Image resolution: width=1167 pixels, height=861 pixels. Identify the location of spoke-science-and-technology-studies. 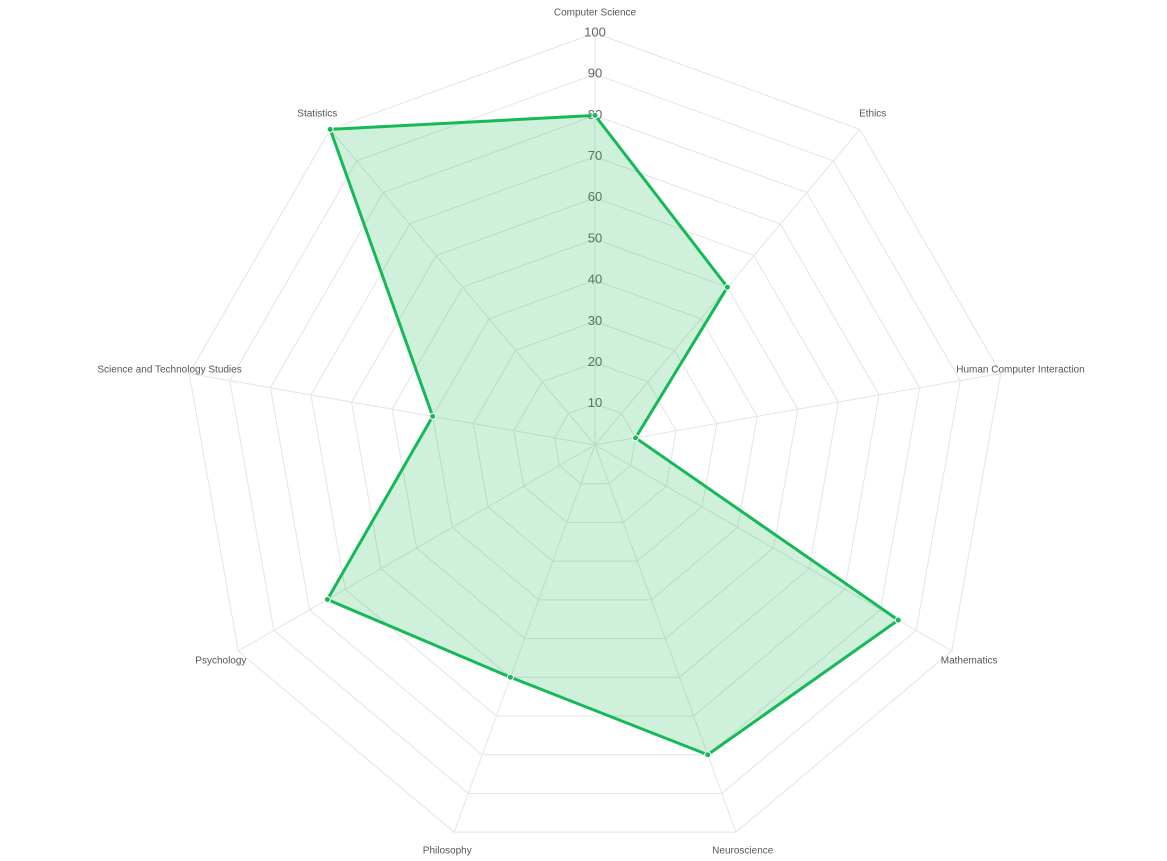
(392, 409).